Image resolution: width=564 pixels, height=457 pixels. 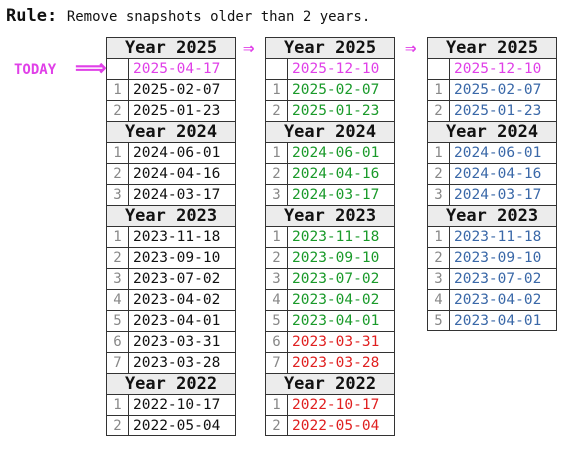 What do you see at coordinates (171, 383) in the screenshot?
I see `year-header: Year 2022` at bounding box center [171, 383].